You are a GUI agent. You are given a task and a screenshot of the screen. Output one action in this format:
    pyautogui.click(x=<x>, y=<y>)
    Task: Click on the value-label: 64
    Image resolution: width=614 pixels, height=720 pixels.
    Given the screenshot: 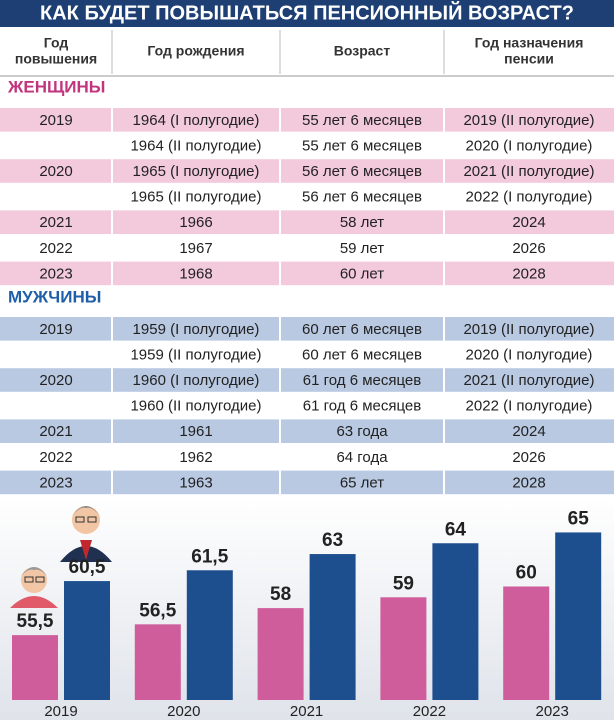 What is the action you would take?
    pyautogui.click(x=456, y=529)
    